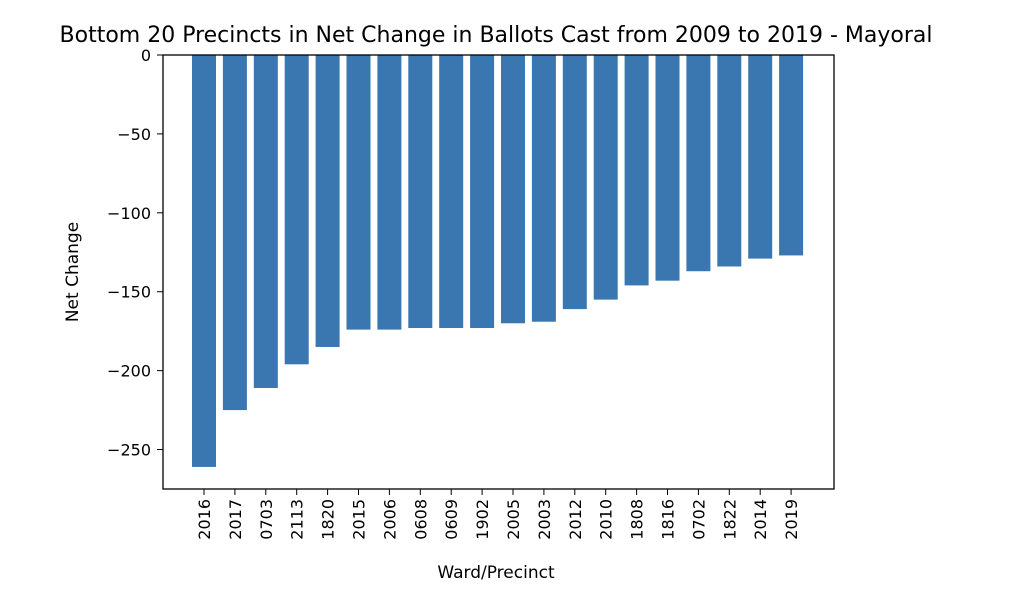 This screenshot has height=604, width=1026. Describe the element at coordinates (134, 134) in the screenshot. I see `y-tick-label: −50` at that location.